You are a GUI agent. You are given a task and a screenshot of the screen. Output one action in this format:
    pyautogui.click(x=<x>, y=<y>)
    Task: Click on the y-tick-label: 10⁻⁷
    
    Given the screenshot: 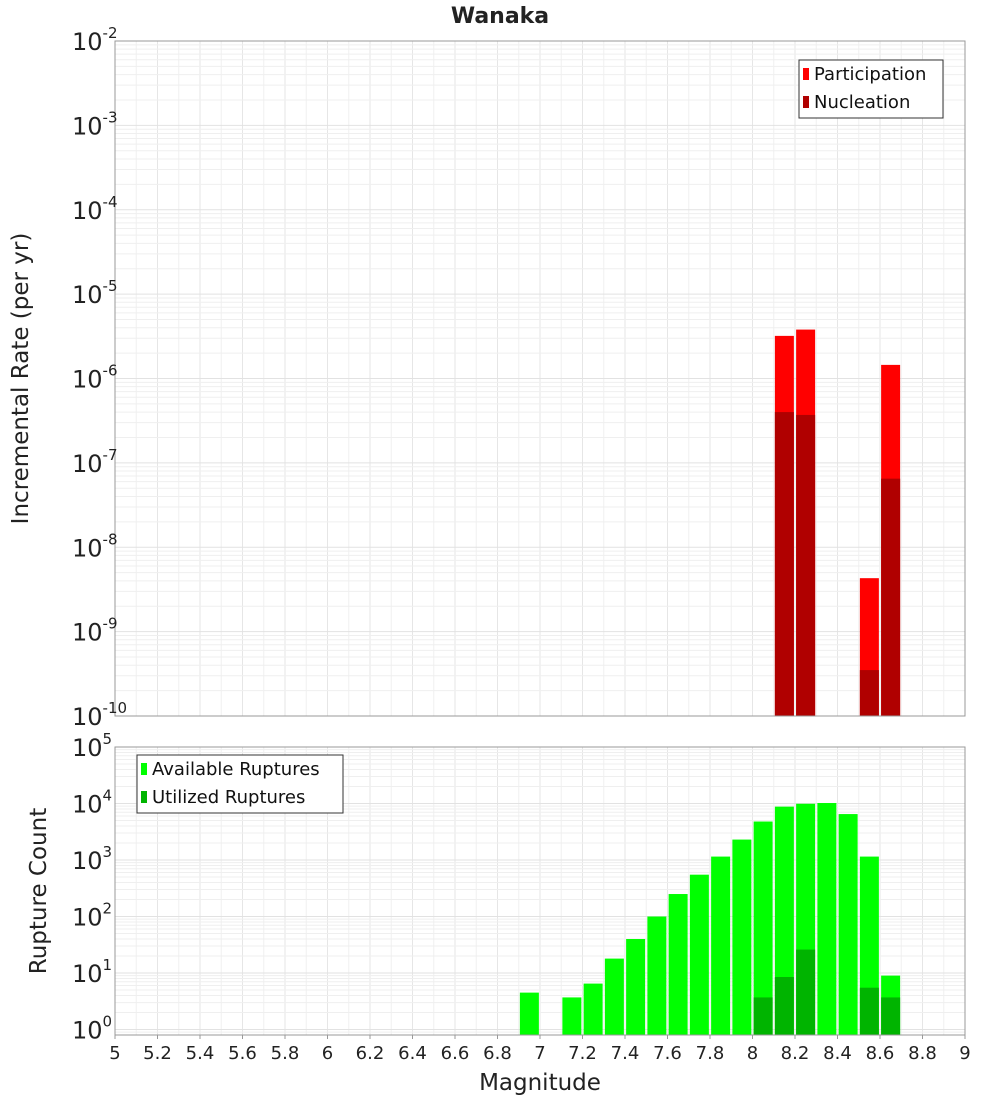 What is the action you would take?
    pyautogui.click(x=95, y=462)
    